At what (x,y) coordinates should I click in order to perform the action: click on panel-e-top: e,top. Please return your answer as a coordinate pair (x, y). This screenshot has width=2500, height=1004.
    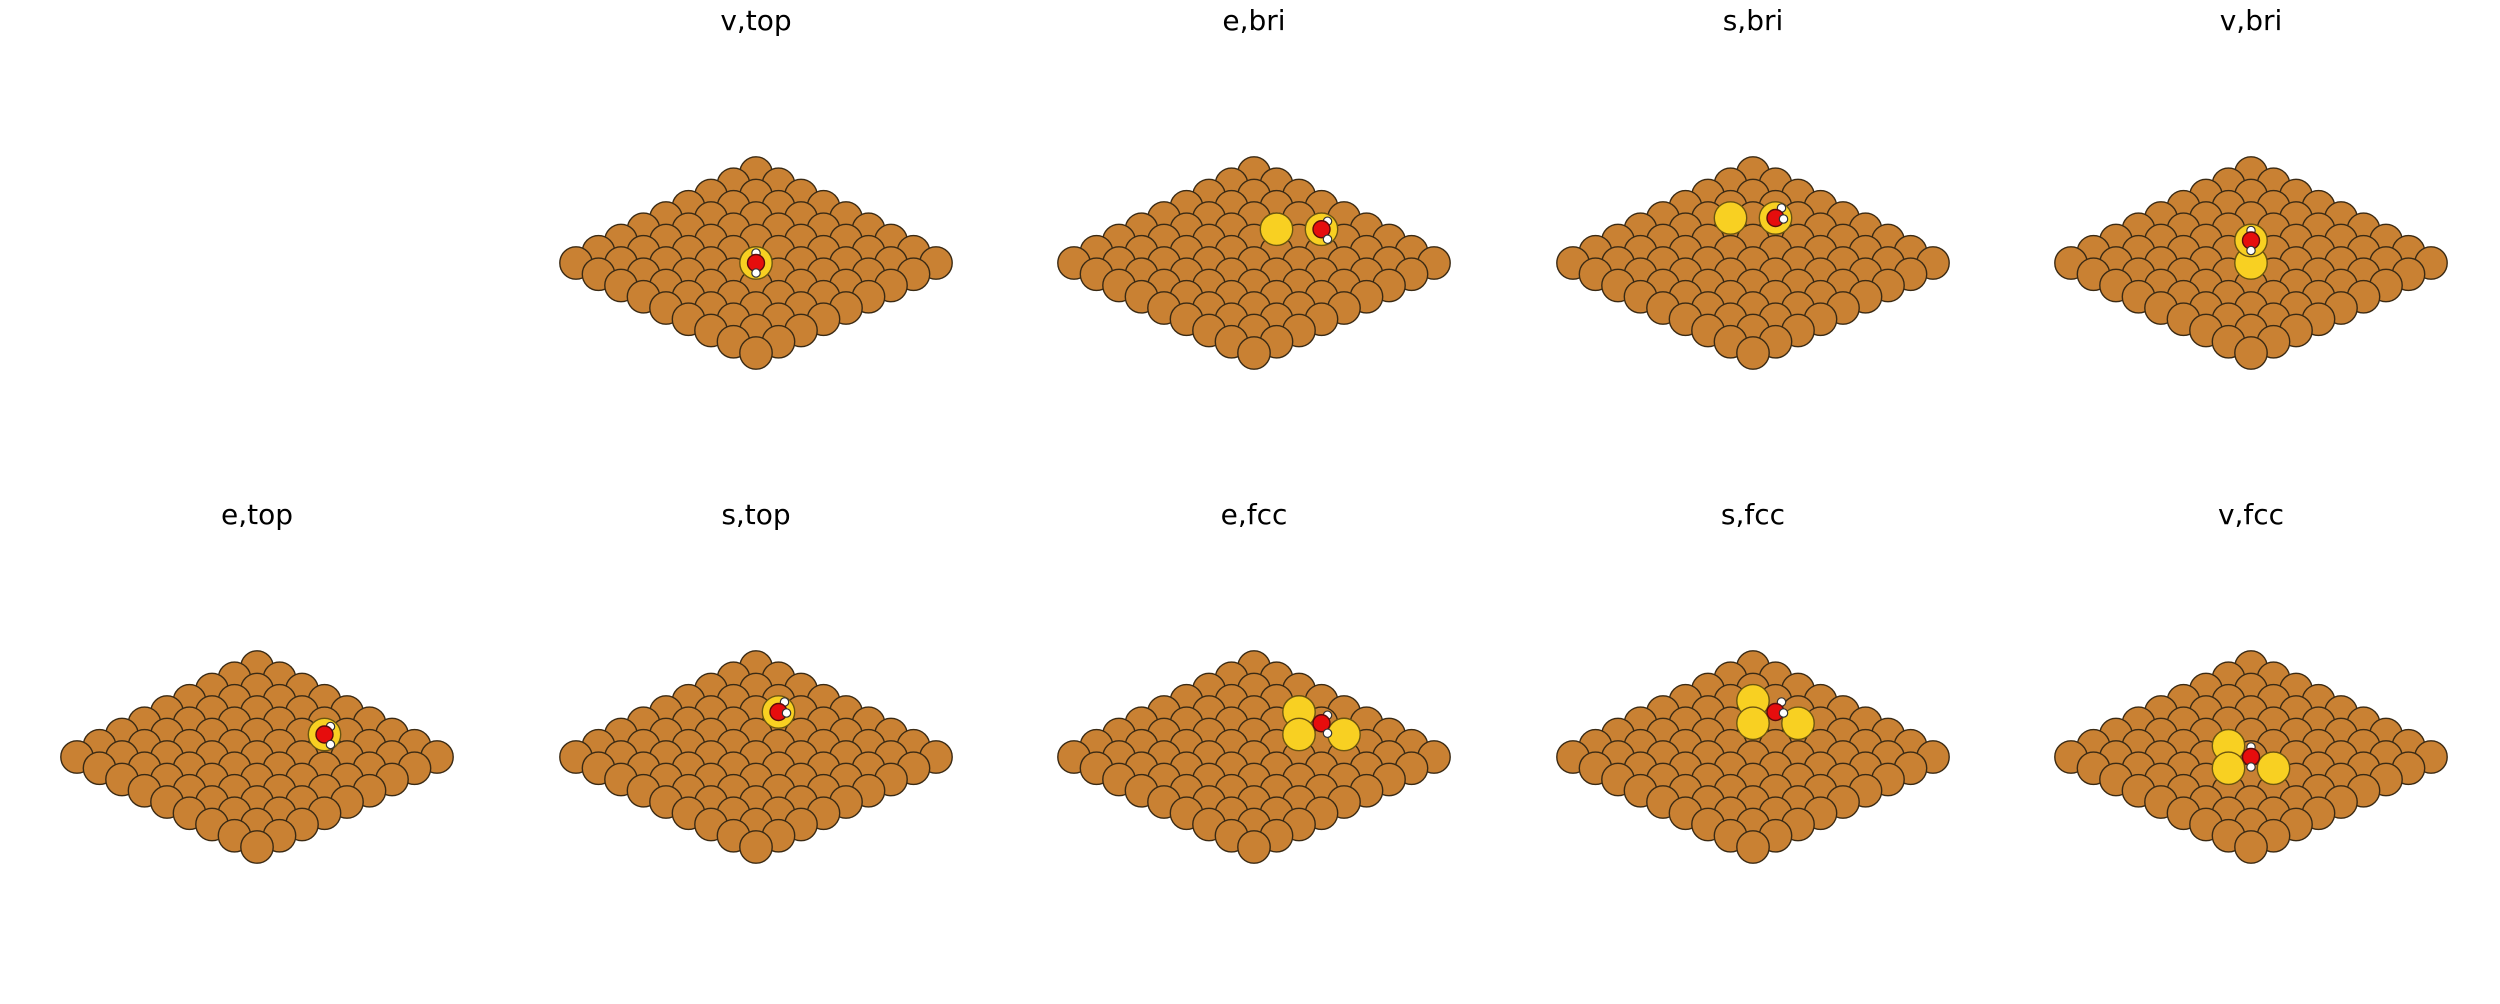
    Looking at the image, I should click on (257, 681).